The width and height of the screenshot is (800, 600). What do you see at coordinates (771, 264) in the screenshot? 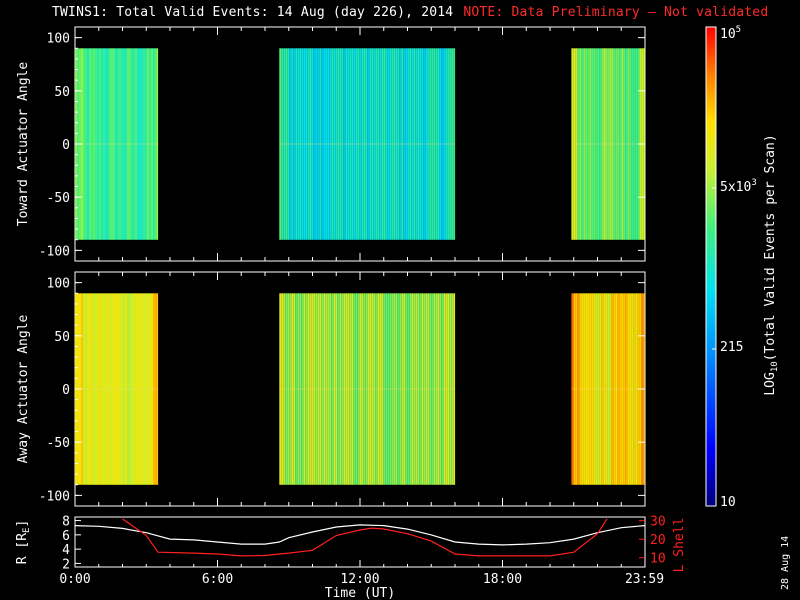
I see `colorbar-label: LOG10(Total Valid Events per Scan)` at bounding box center [771, 264].